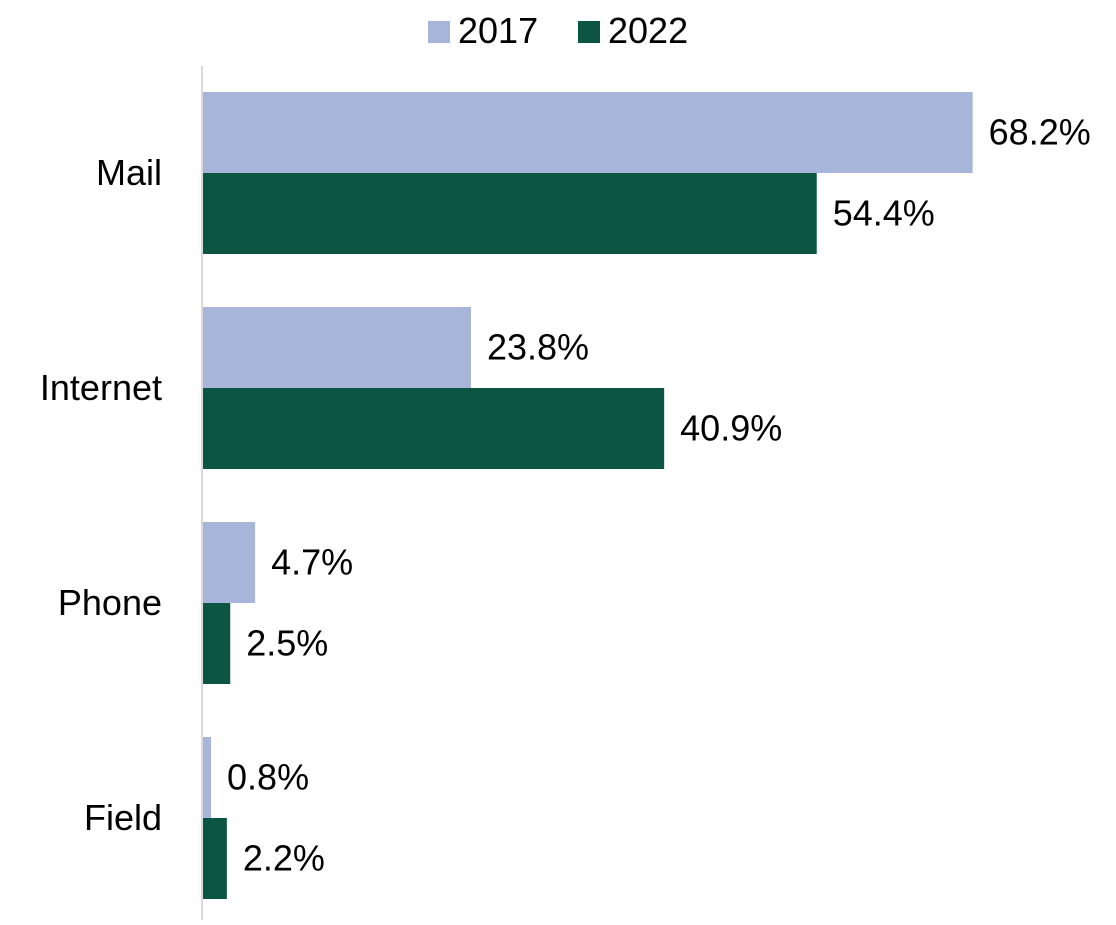 The image size is (1116, 925). I want to click on category-label-mail: Mail, so click(129, 172).